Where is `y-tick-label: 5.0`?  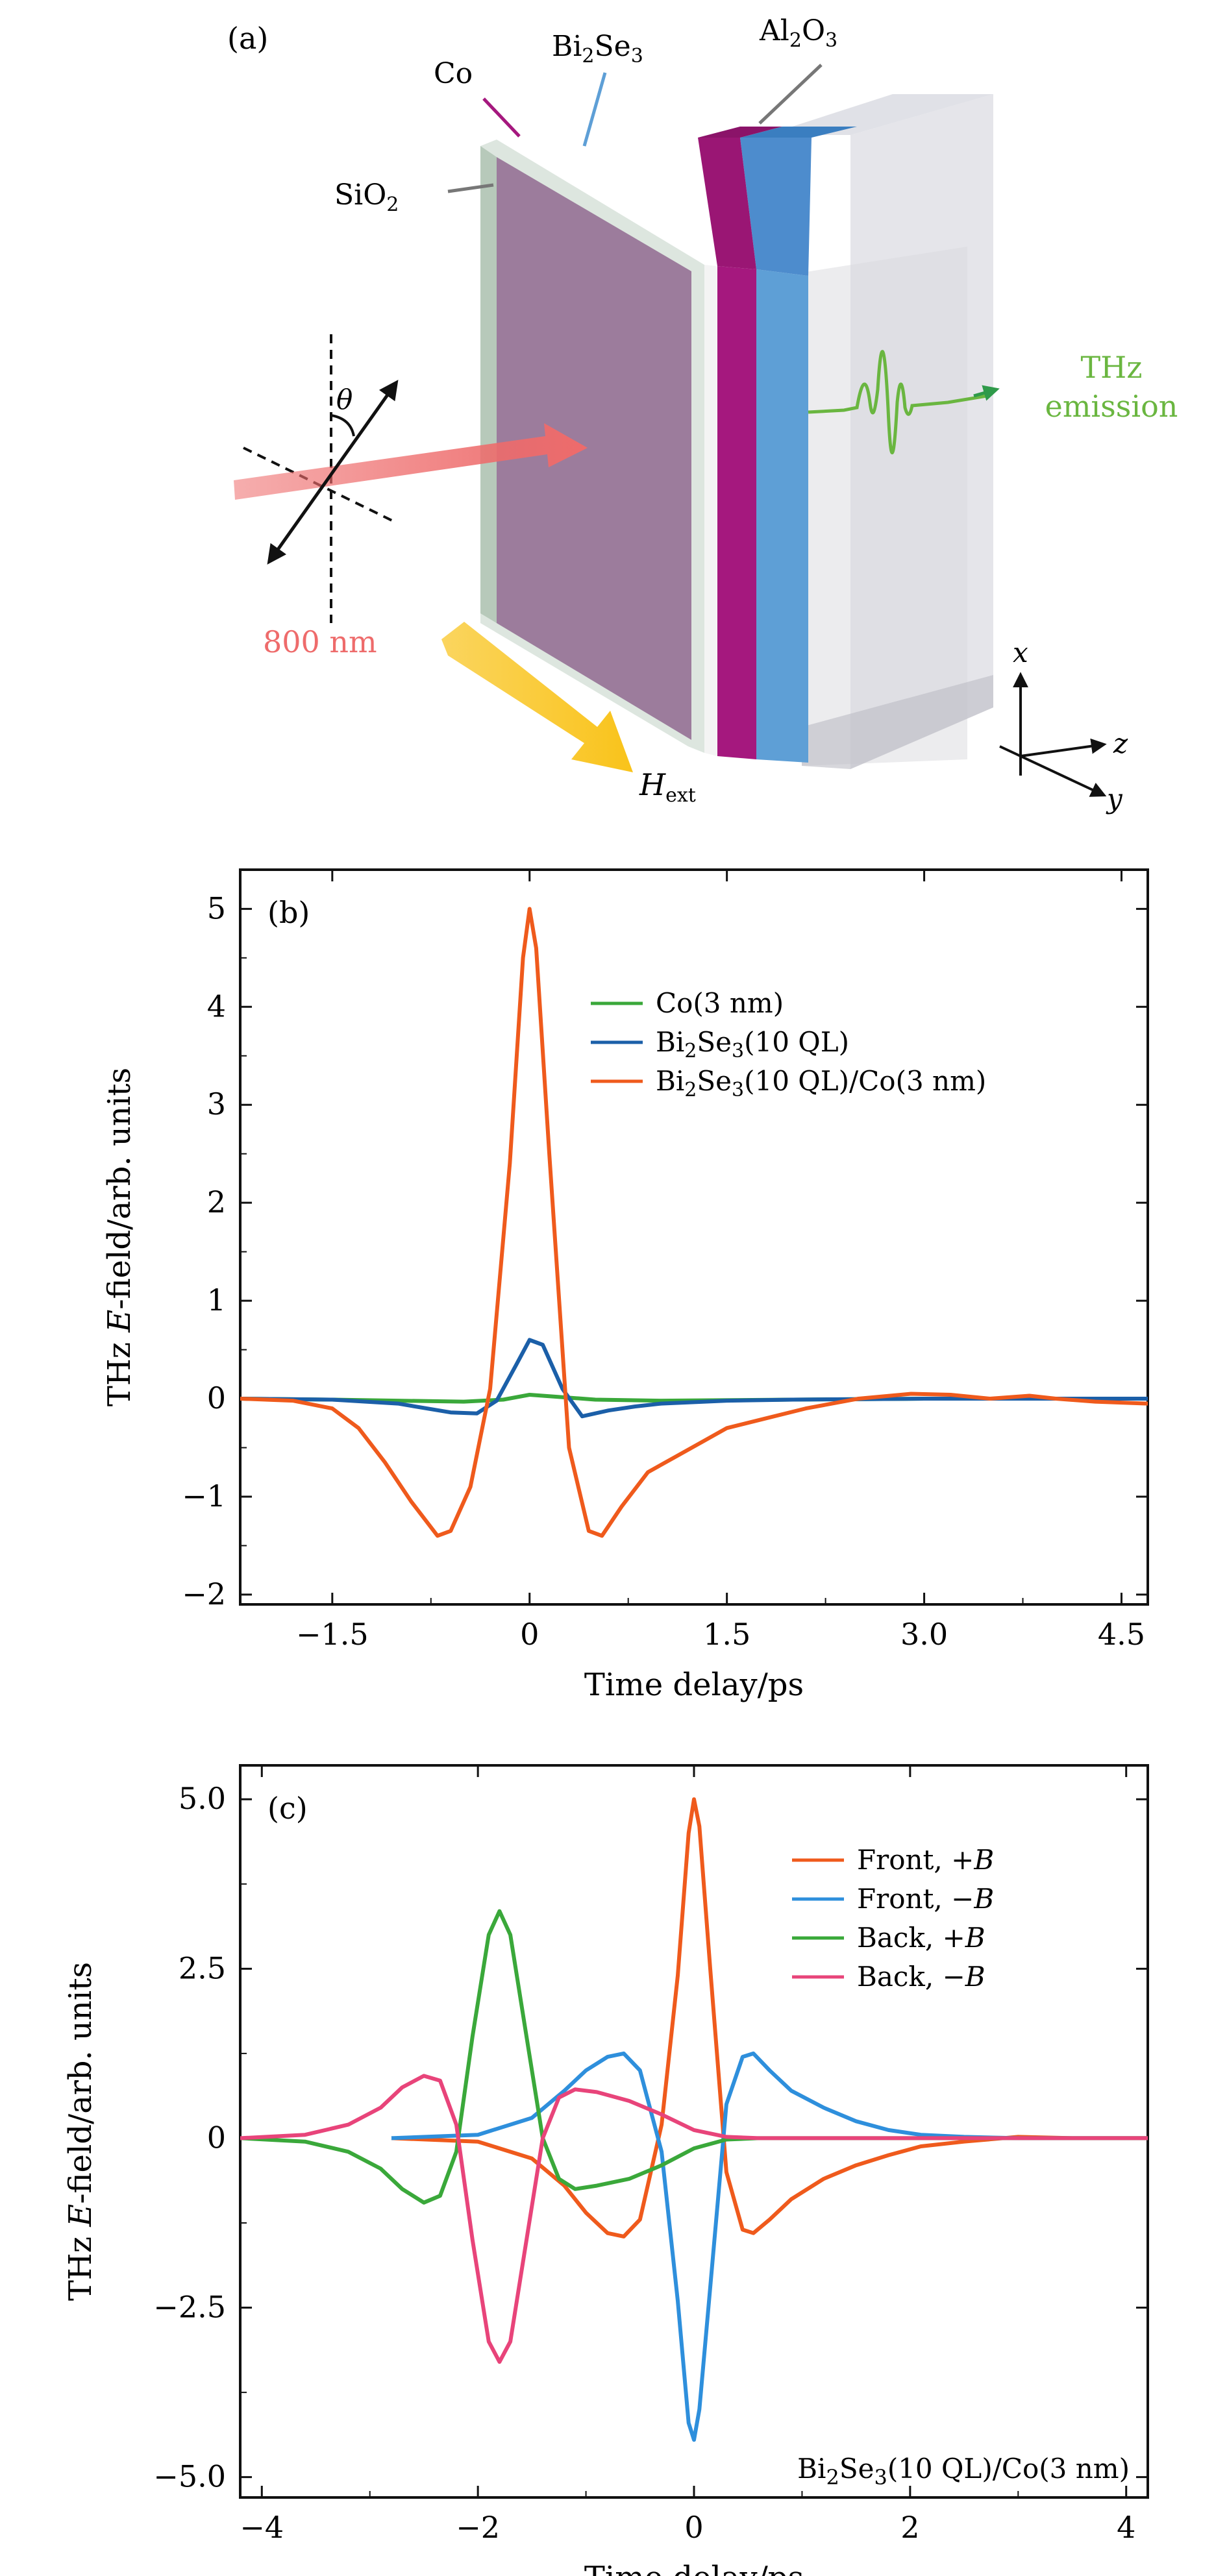
y-tick-label: 5.0 is located at coordinates (203, 1798).